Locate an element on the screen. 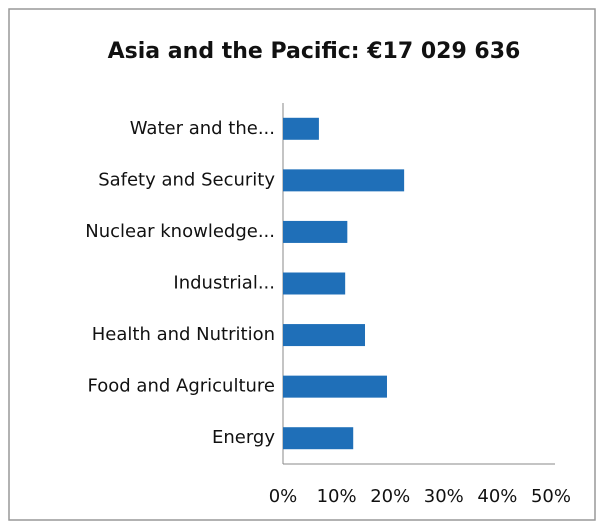  y-tick-label: Food and Agriculture is located at coordinates (181, 386).